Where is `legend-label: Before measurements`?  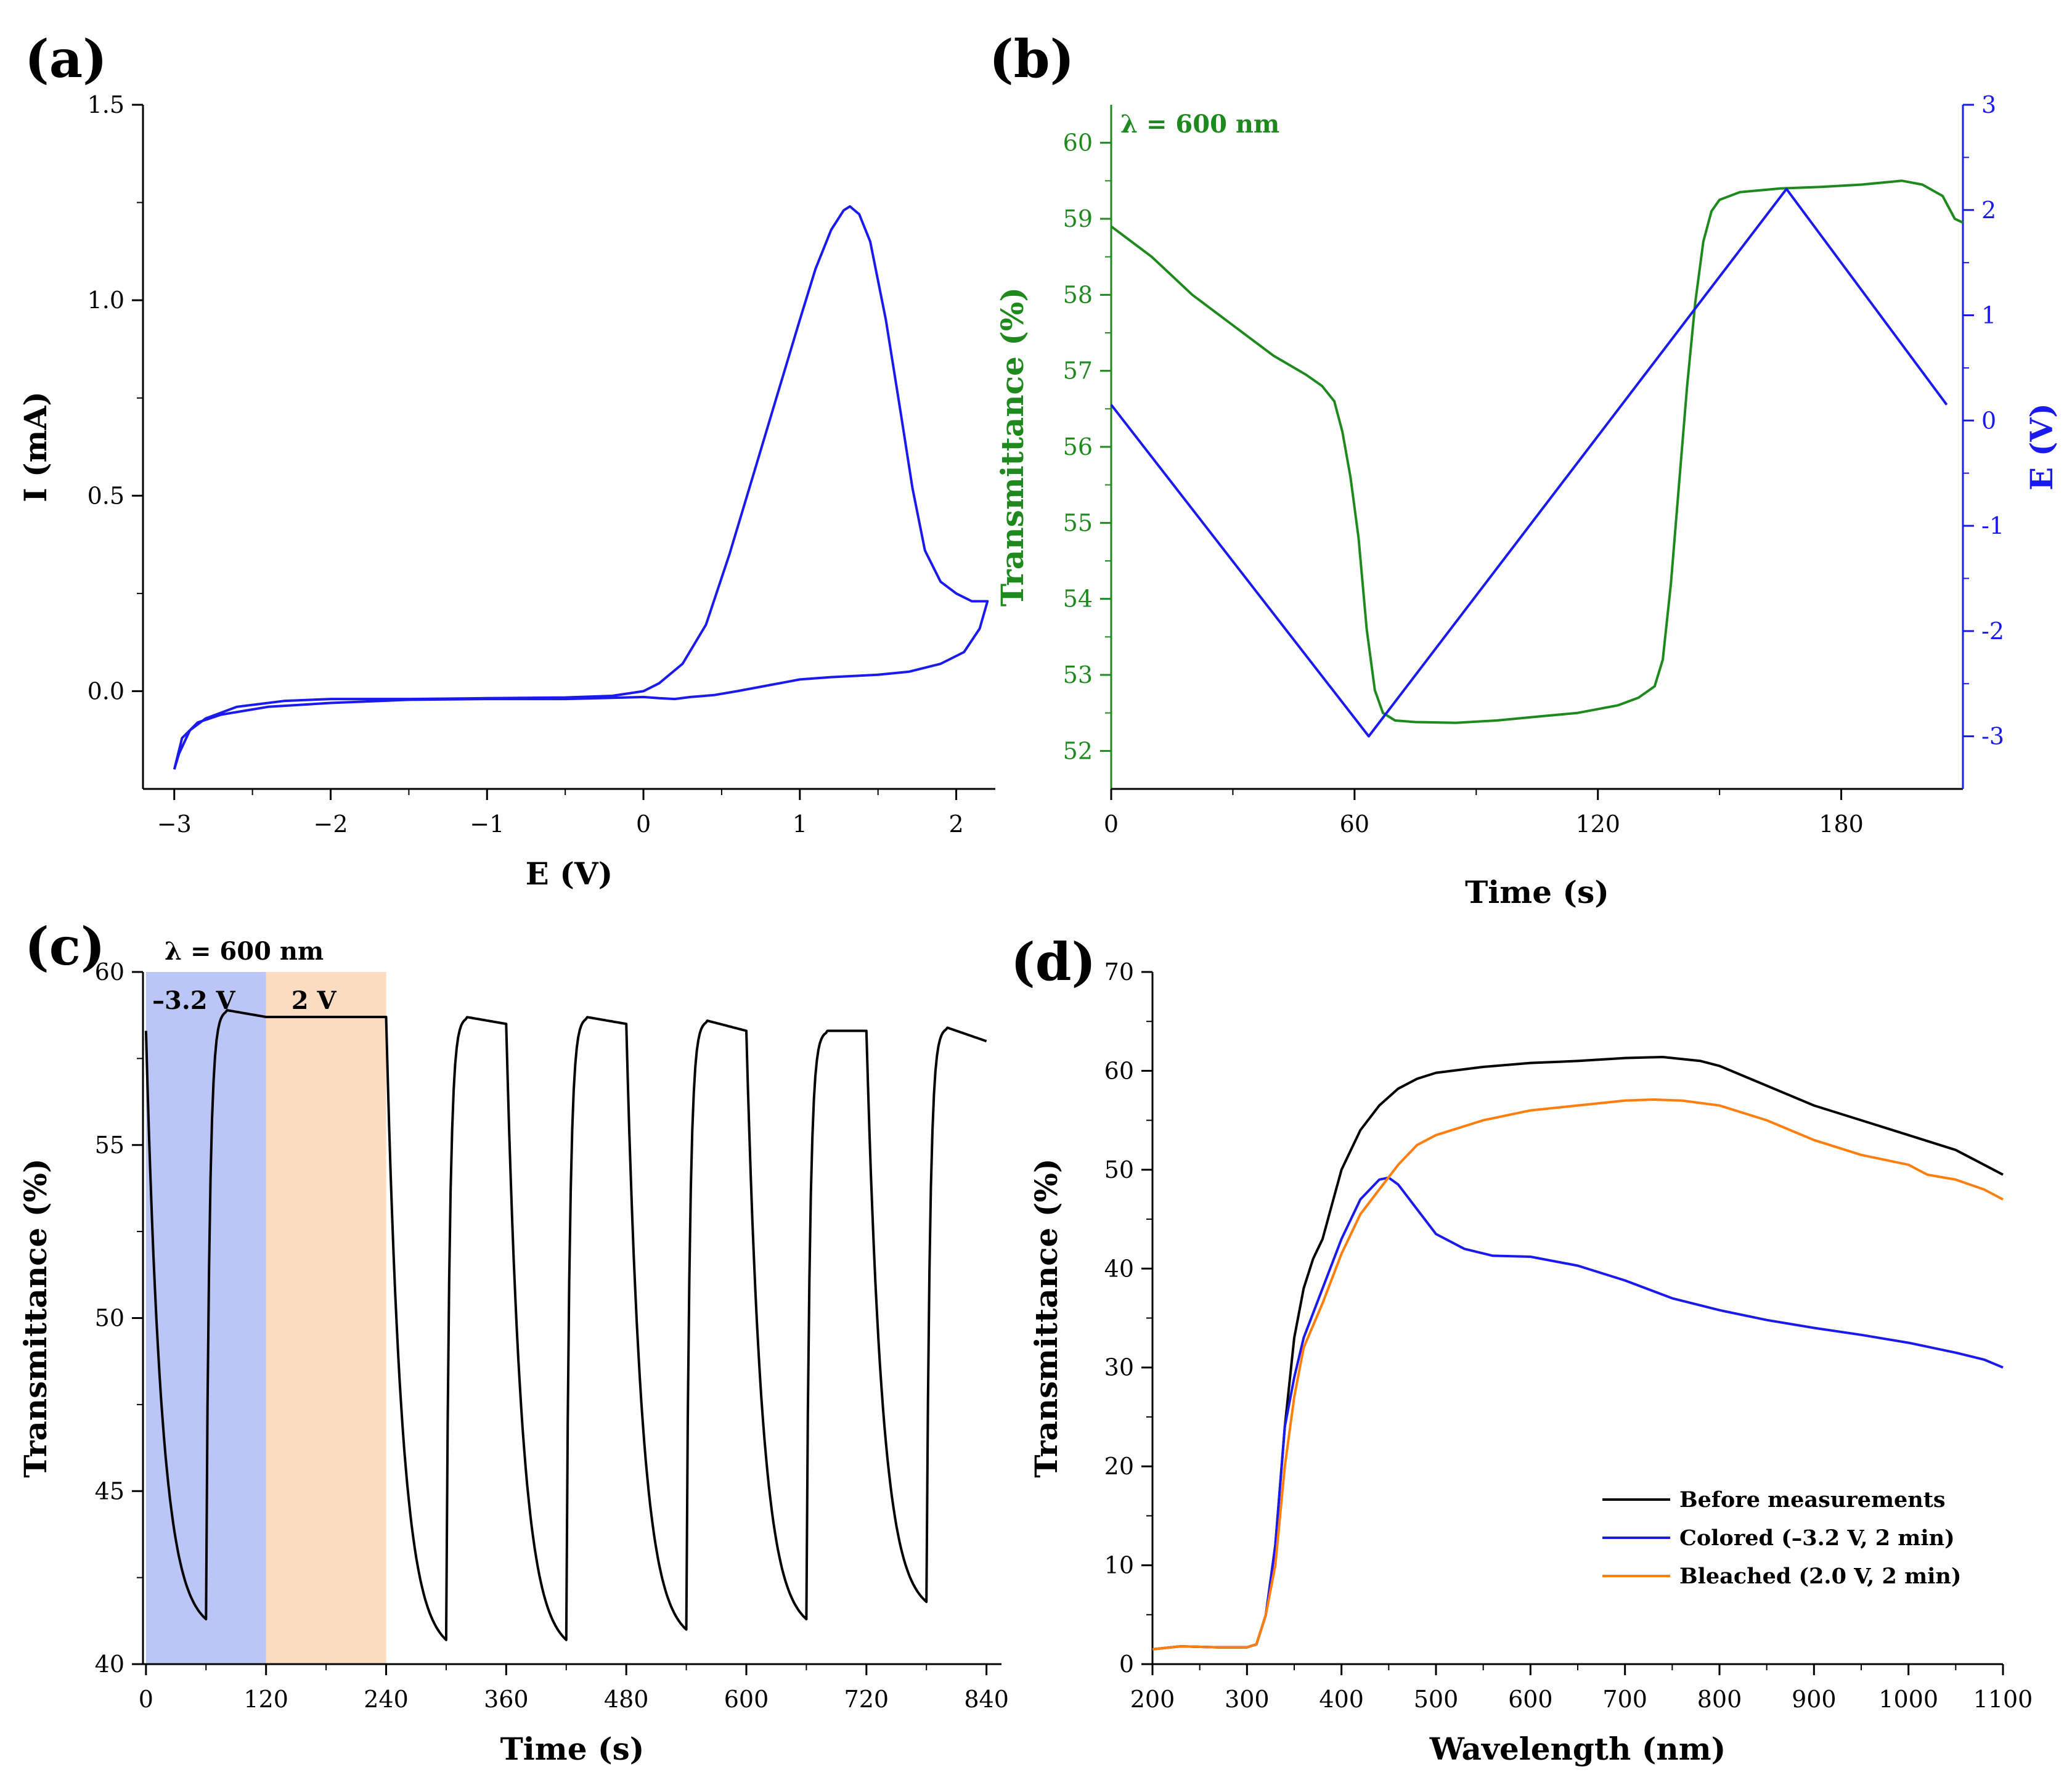
legend-label: Before measurements is located at coordinates (1812, 1500).